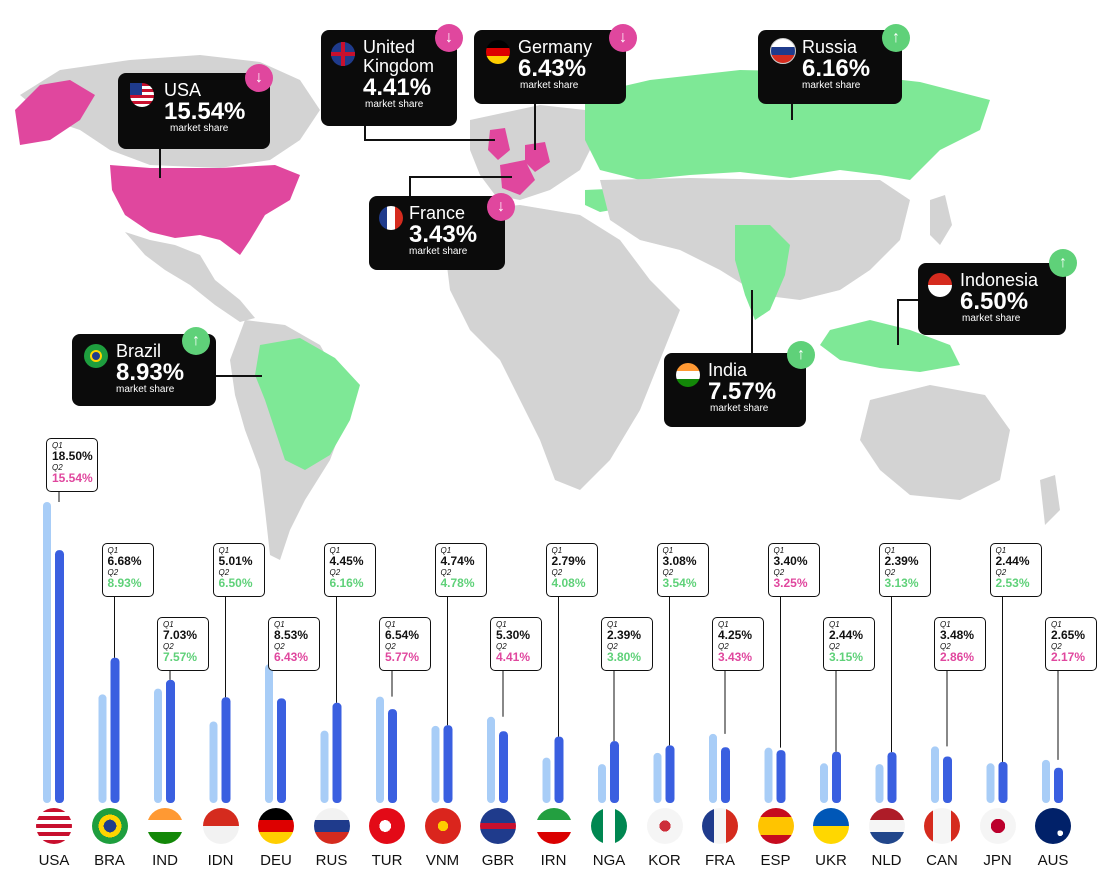  Describe the element at coordinates (879, 783) in the screenshot. I see `bar-q1-nld` at that location.